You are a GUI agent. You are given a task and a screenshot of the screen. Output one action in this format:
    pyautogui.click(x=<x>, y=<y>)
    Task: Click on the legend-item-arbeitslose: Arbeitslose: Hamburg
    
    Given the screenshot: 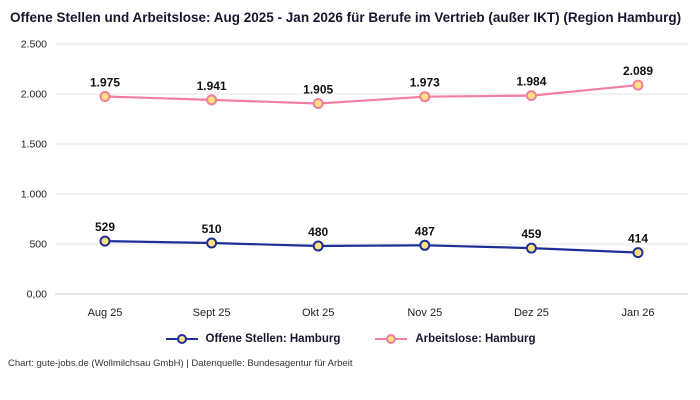 What is the action you would take?
    pyautogui.click(x=454, y=339)
    